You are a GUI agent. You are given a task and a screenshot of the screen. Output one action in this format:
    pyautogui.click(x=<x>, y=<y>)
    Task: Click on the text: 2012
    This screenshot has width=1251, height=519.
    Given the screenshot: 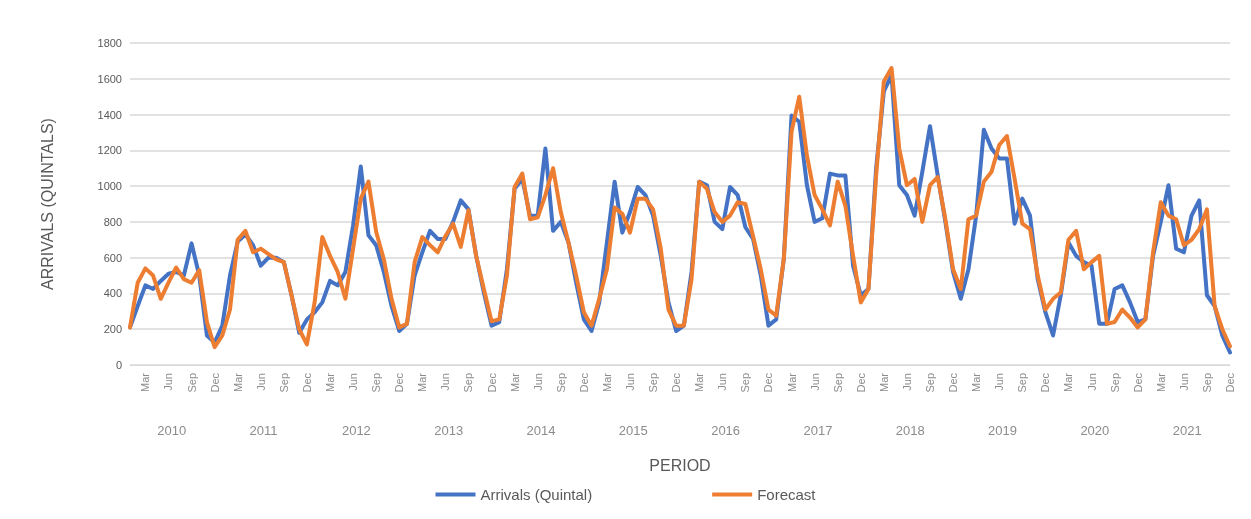 What is the action you would take?
    pyautogui.click(x=356, y=430)
    